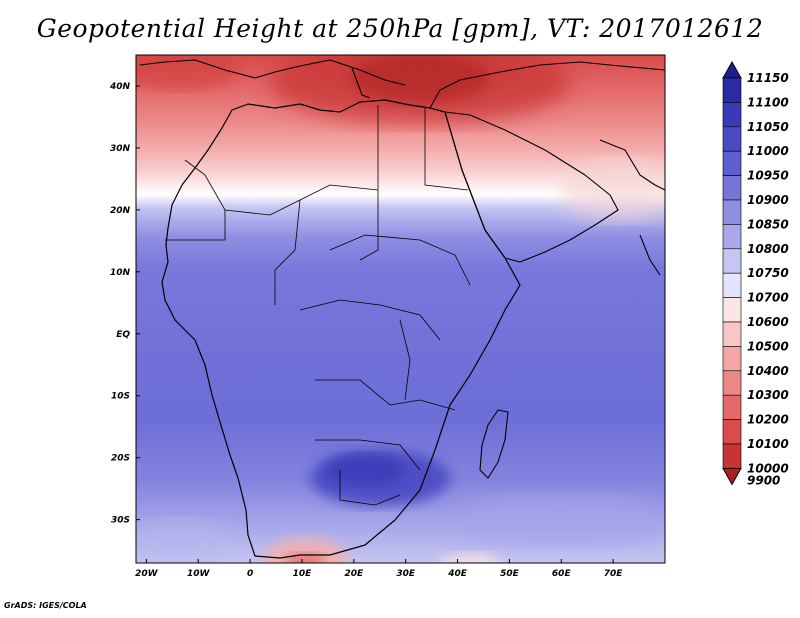  What do you see at coordinates (768, 78) in the screenshot?
I see `colorbar-label: 11150` at bounding box center [768, 78].